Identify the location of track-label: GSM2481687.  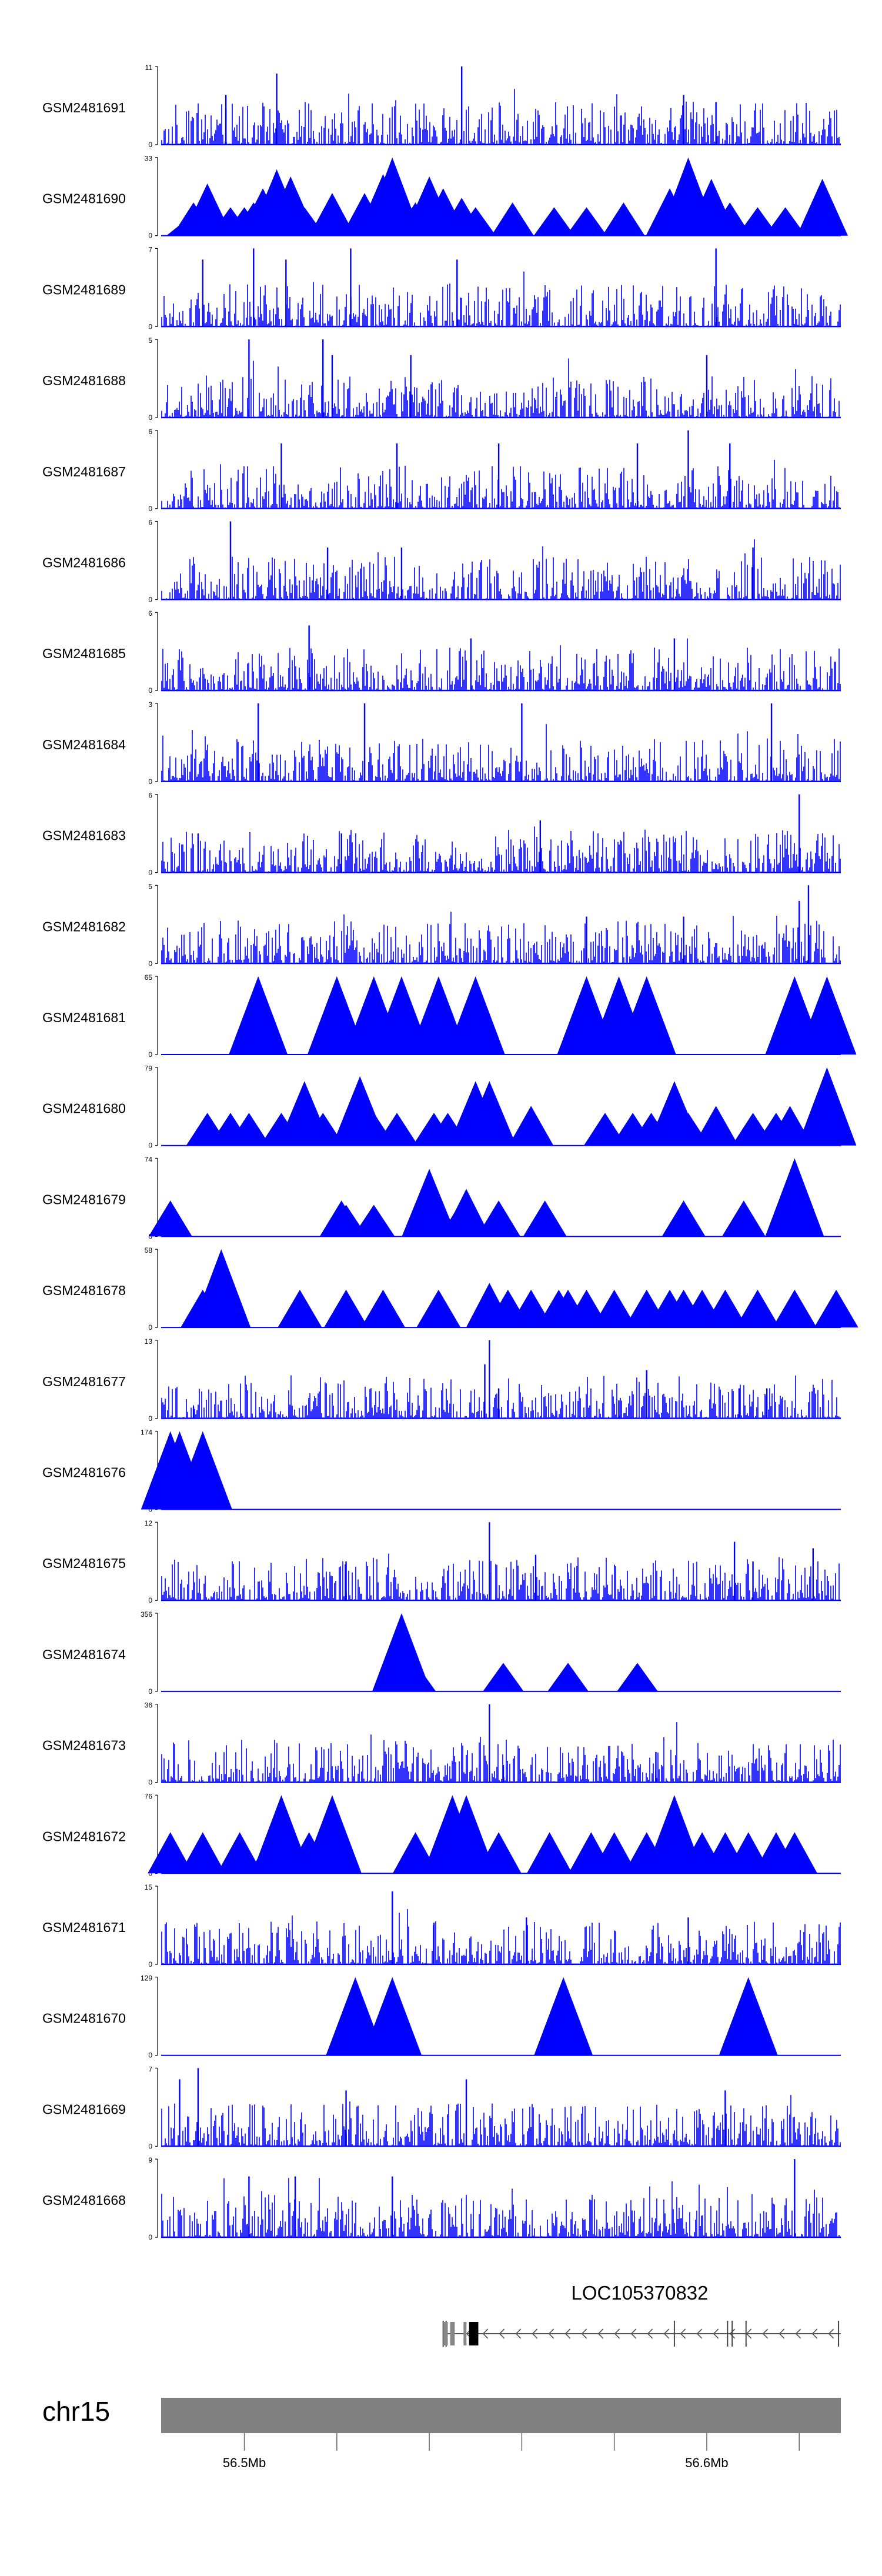
(84, 471).